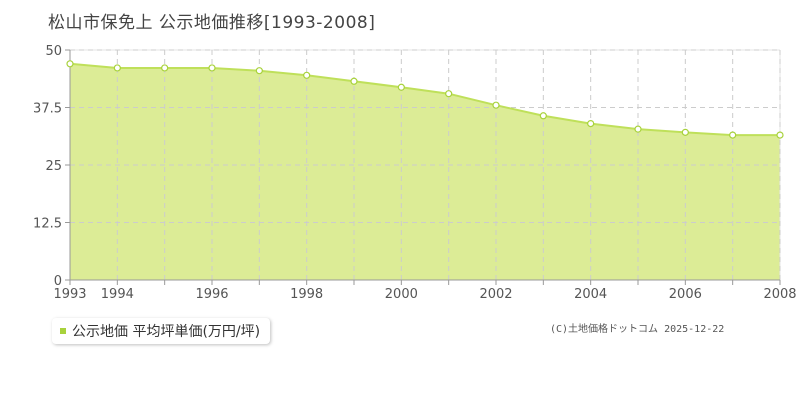 The image size is (800, 400). Describe the element at coordinates (495, 294) in the screenshot. I see `x-tick-label: 2002` at that location.